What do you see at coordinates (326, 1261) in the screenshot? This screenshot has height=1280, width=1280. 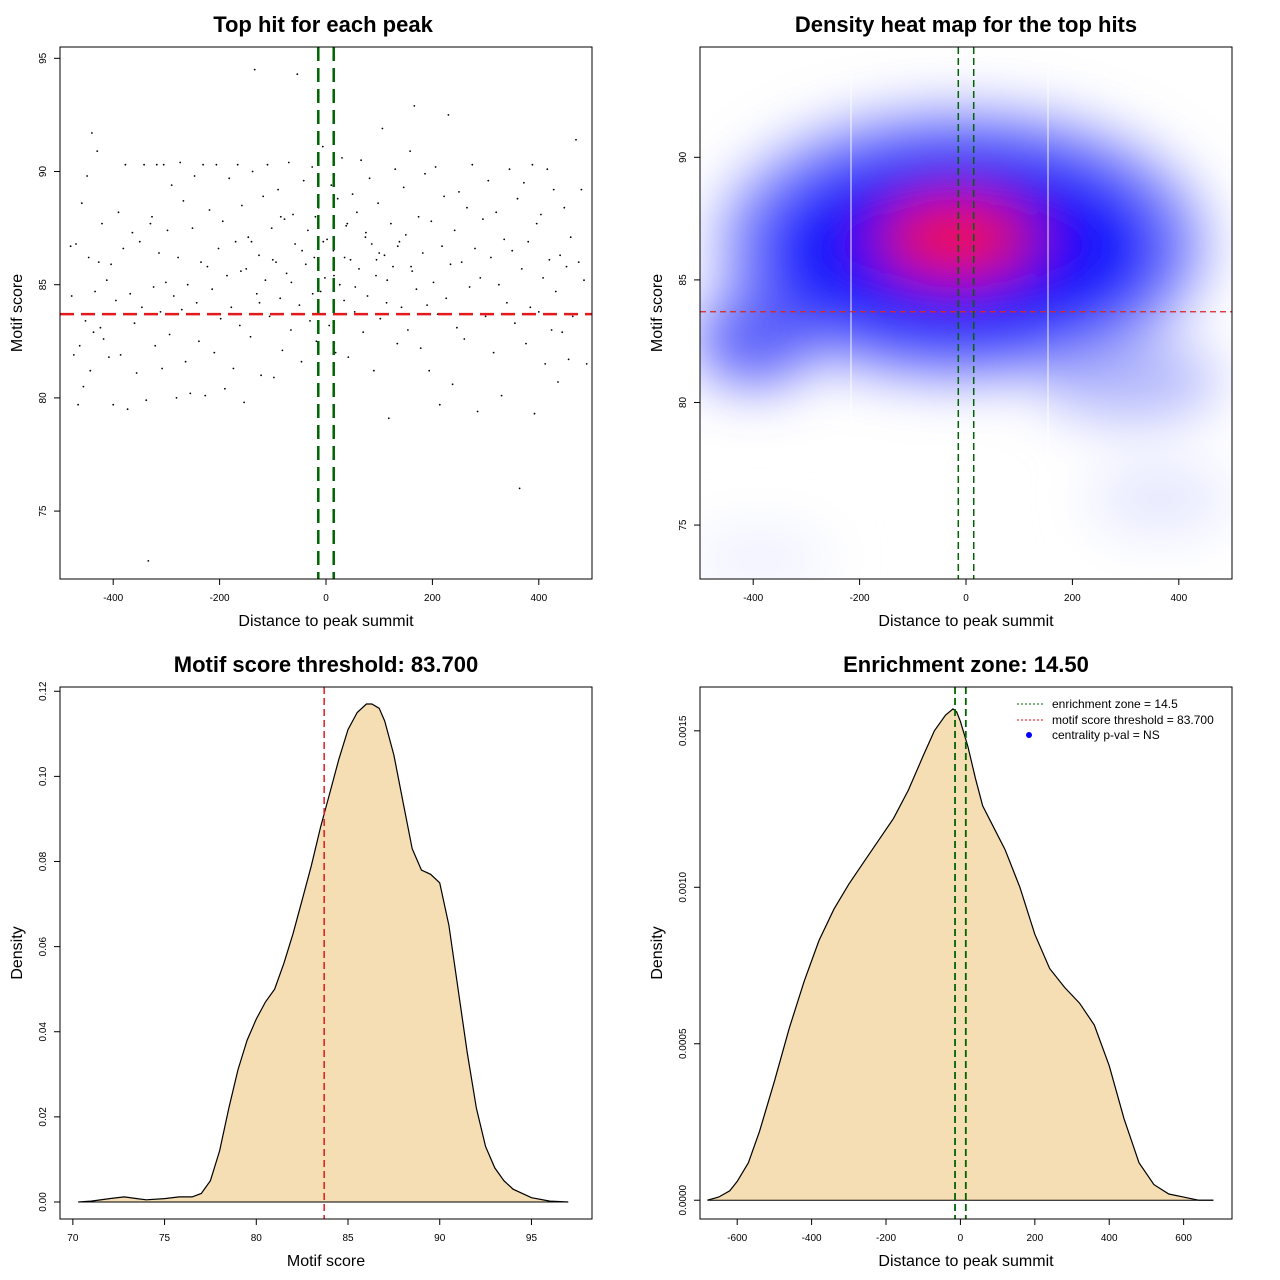 I see `score-density-xlabel: Motif score` at bounding box center [326, 1261].